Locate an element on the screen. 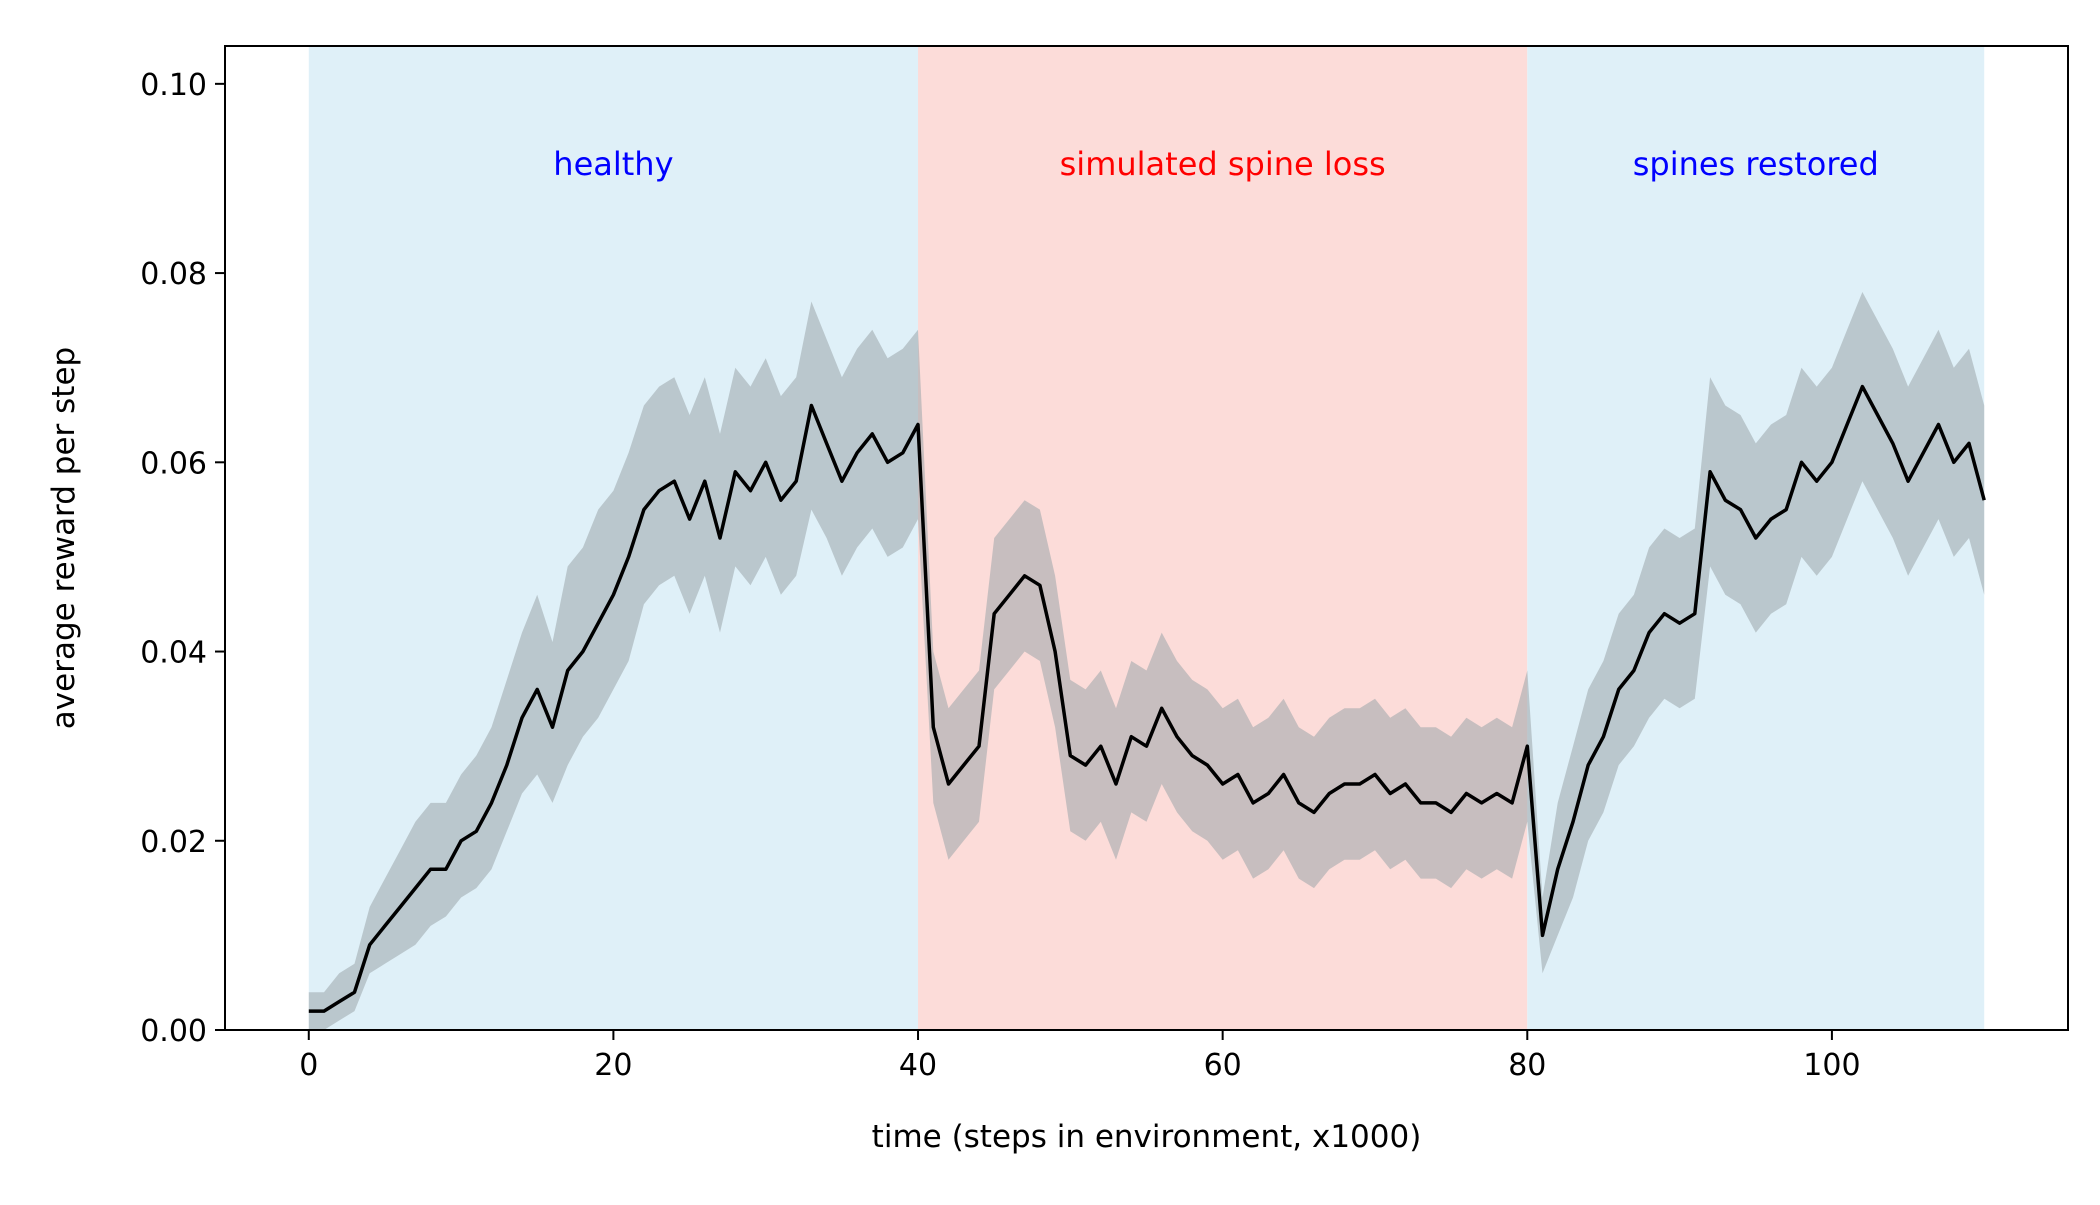 This screenshot has width=2100, height=1205. y-tick-label: 0.10 is located at coordinates (173, 85).